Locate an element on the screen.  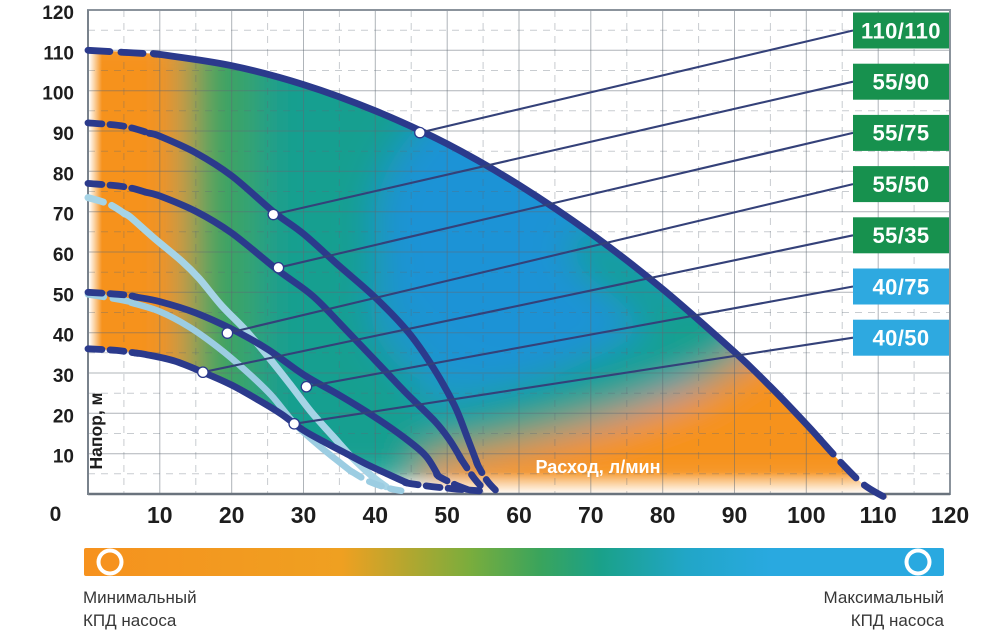
svg-text: 55/75 is located at coordinates (900, 133).